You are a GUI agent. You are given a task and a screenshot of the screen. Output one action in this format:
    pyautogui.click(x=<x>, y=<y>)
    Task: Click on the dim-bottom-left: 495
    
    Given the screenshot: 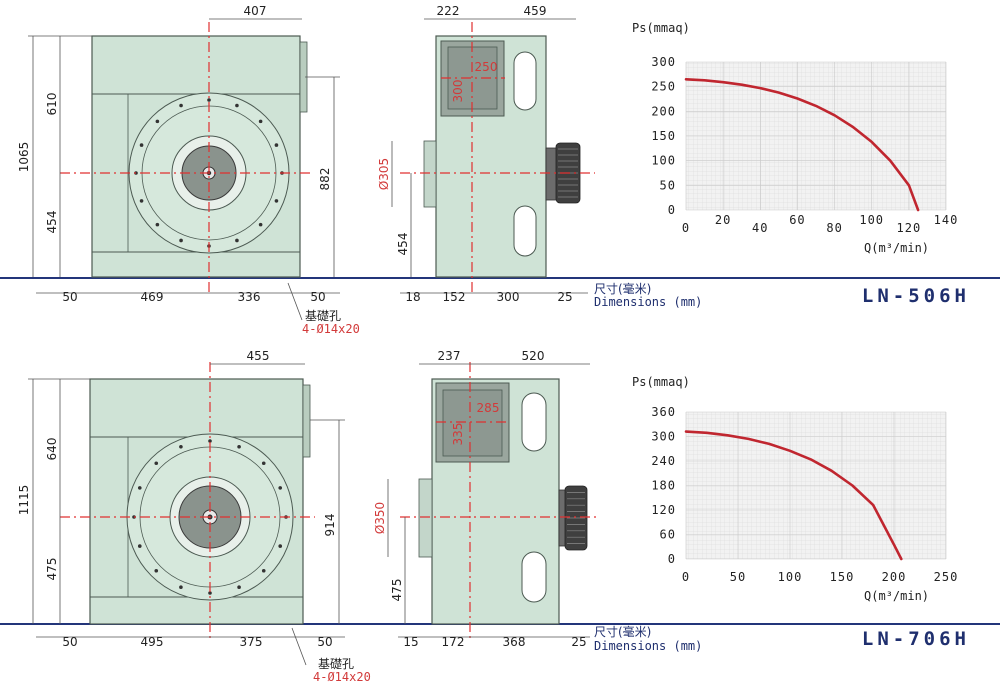 What is the action you would take?
    pyautogui.click(x=152, y=642)
    